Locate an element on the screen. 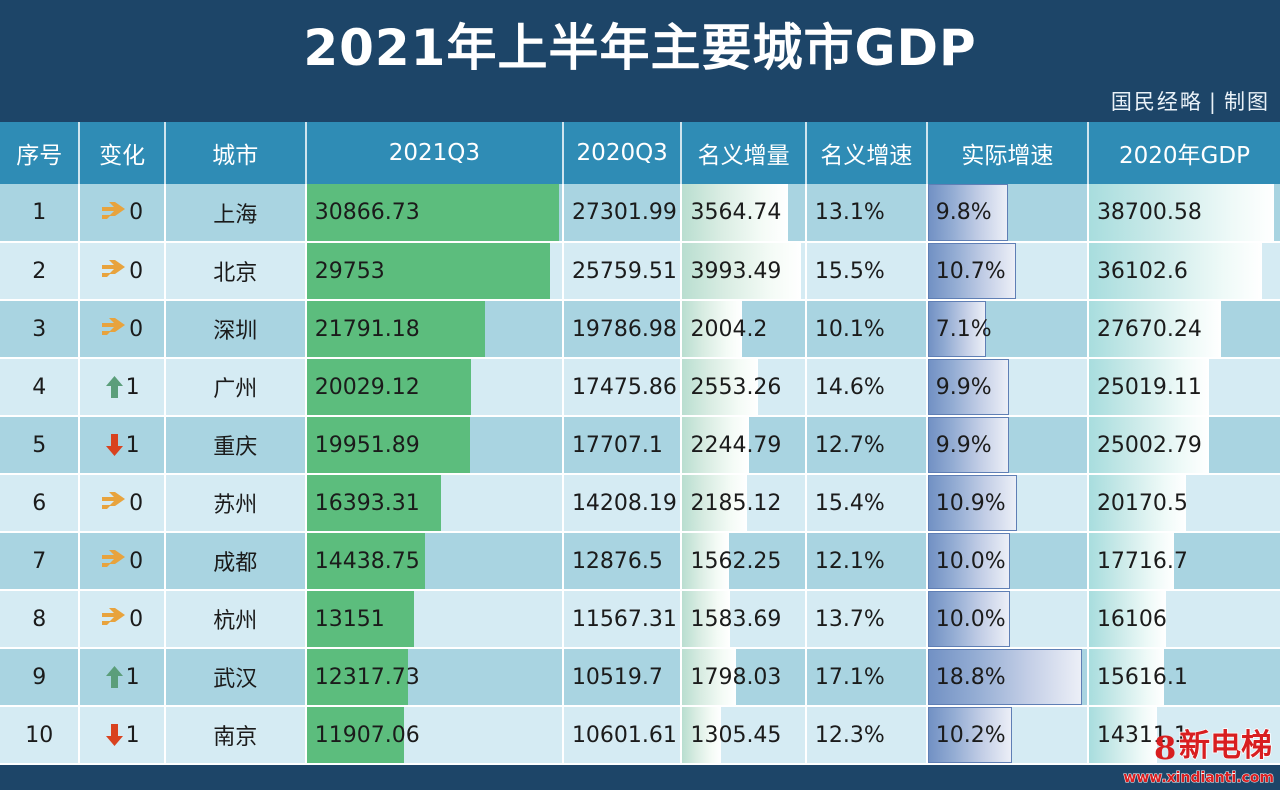 The width and height of the screenshot is (1280, 790). arrow-down-icon is located at coordinates (114, 735).